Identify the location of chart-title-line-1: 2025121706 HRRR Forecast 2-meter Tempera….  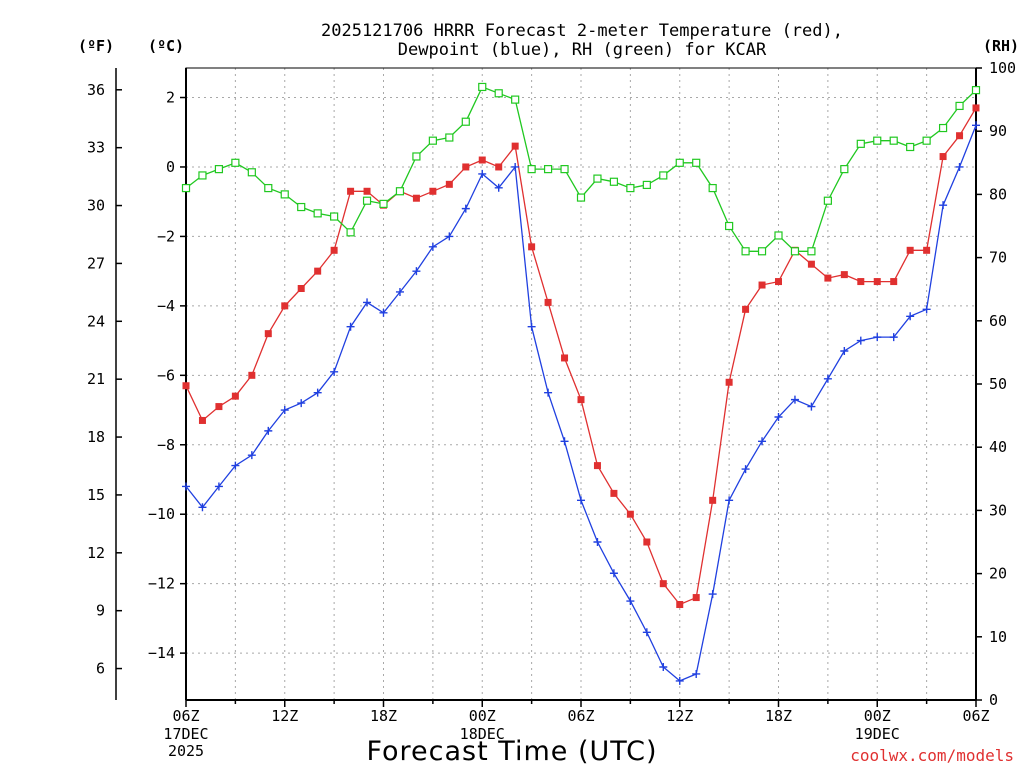
(582, 31).